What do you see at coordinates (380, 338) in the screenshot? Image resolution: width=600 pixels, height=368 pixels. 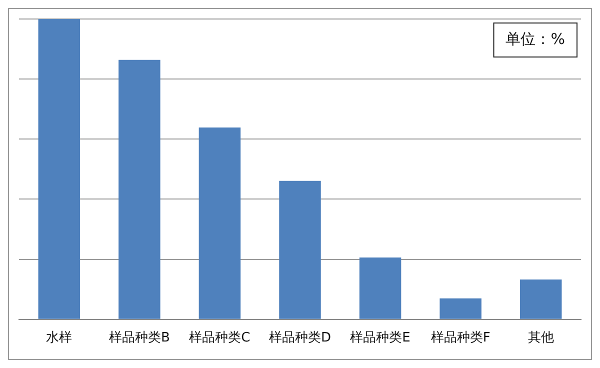 I see `x-tick-label: 样品种类E` at bounding box center [380, 338].